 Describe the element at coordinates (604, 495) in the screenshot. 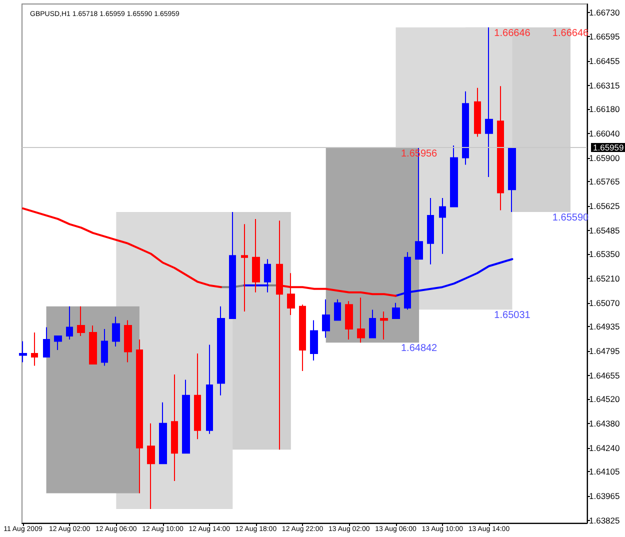

I see `y-tick-label: 1.63965` at that location.